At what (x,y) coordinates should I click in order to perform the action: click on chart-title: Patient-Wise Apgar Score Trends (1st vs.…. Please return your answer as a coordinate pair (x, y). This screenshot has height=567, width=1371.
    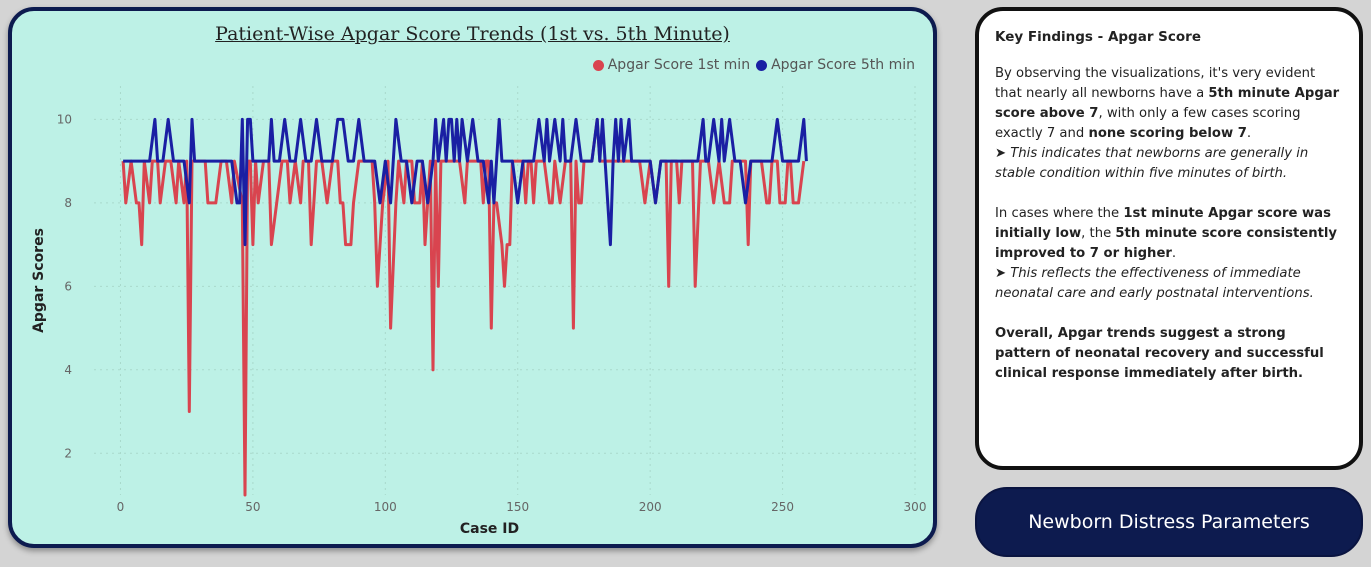
    Looking at the image, I should click on (472, 34).